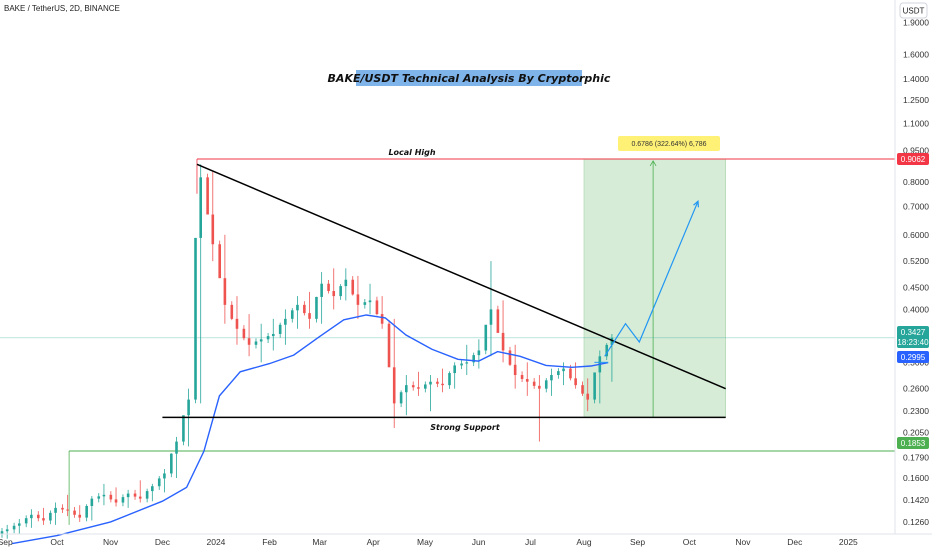 The width and height of the screenshot is (932, 550). I want to click on y-tick-label: 0.2300, so click(916, 411).